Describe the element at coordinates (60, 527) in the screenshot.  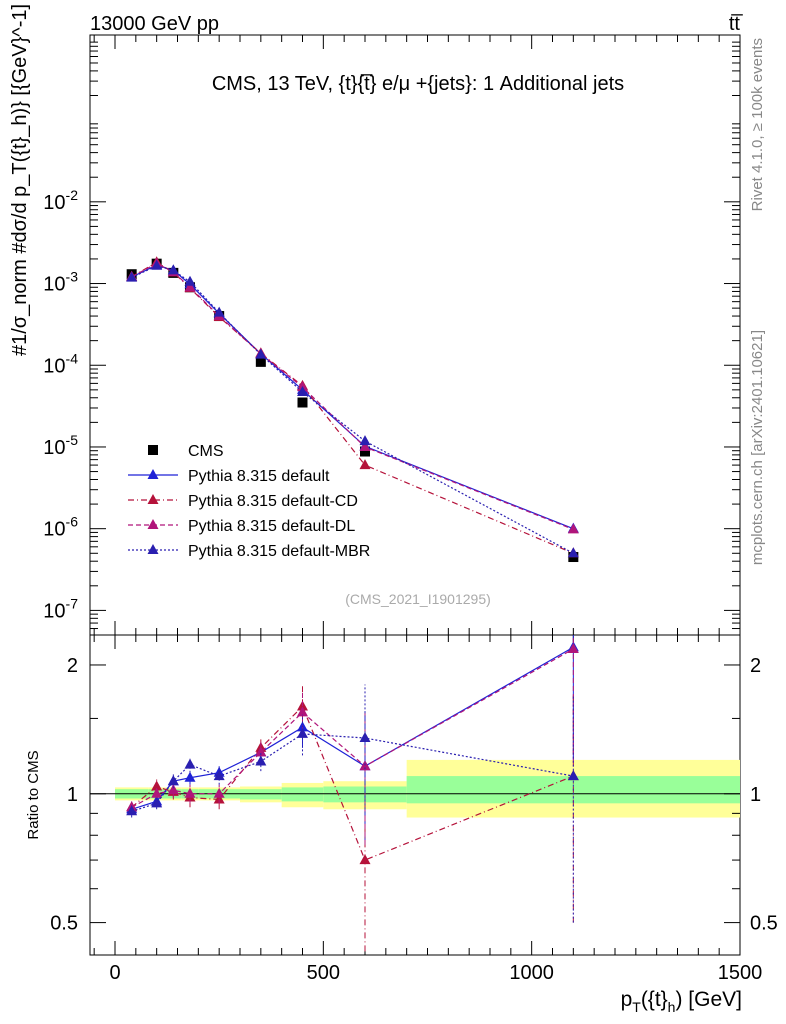
I see `y-tick-label: 10⁻⁶` at that location.